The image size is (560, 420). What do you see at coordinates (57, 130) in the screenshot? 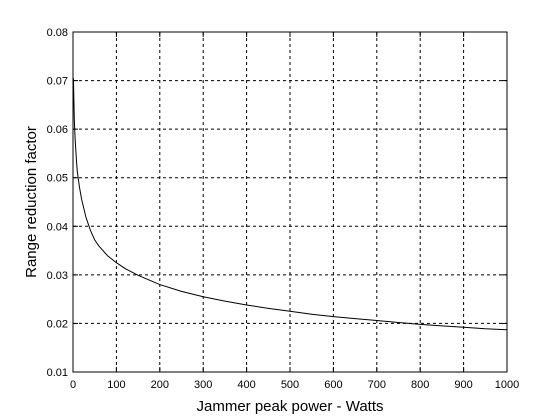
I see `y-tick-label: 0.06` at bounding box center [57, 130].